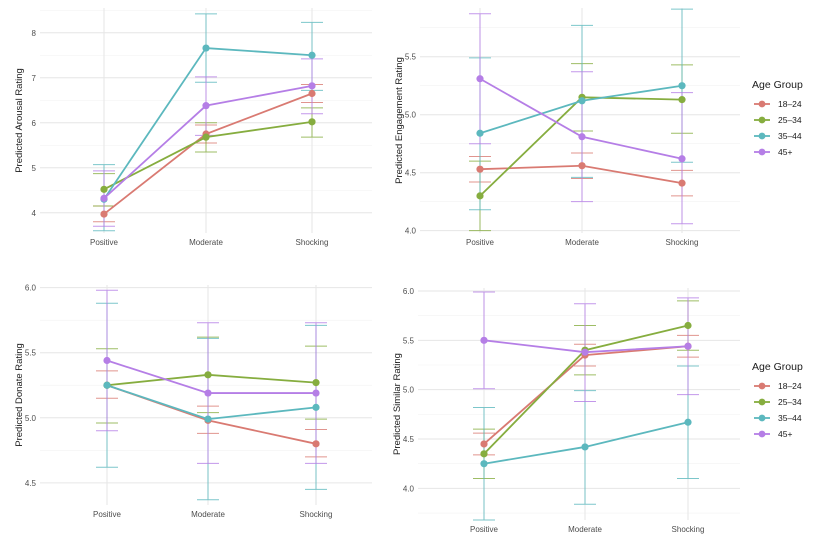 The image size is (826, 558). I want to click on y-tick-label: 6, so click(34, 123).